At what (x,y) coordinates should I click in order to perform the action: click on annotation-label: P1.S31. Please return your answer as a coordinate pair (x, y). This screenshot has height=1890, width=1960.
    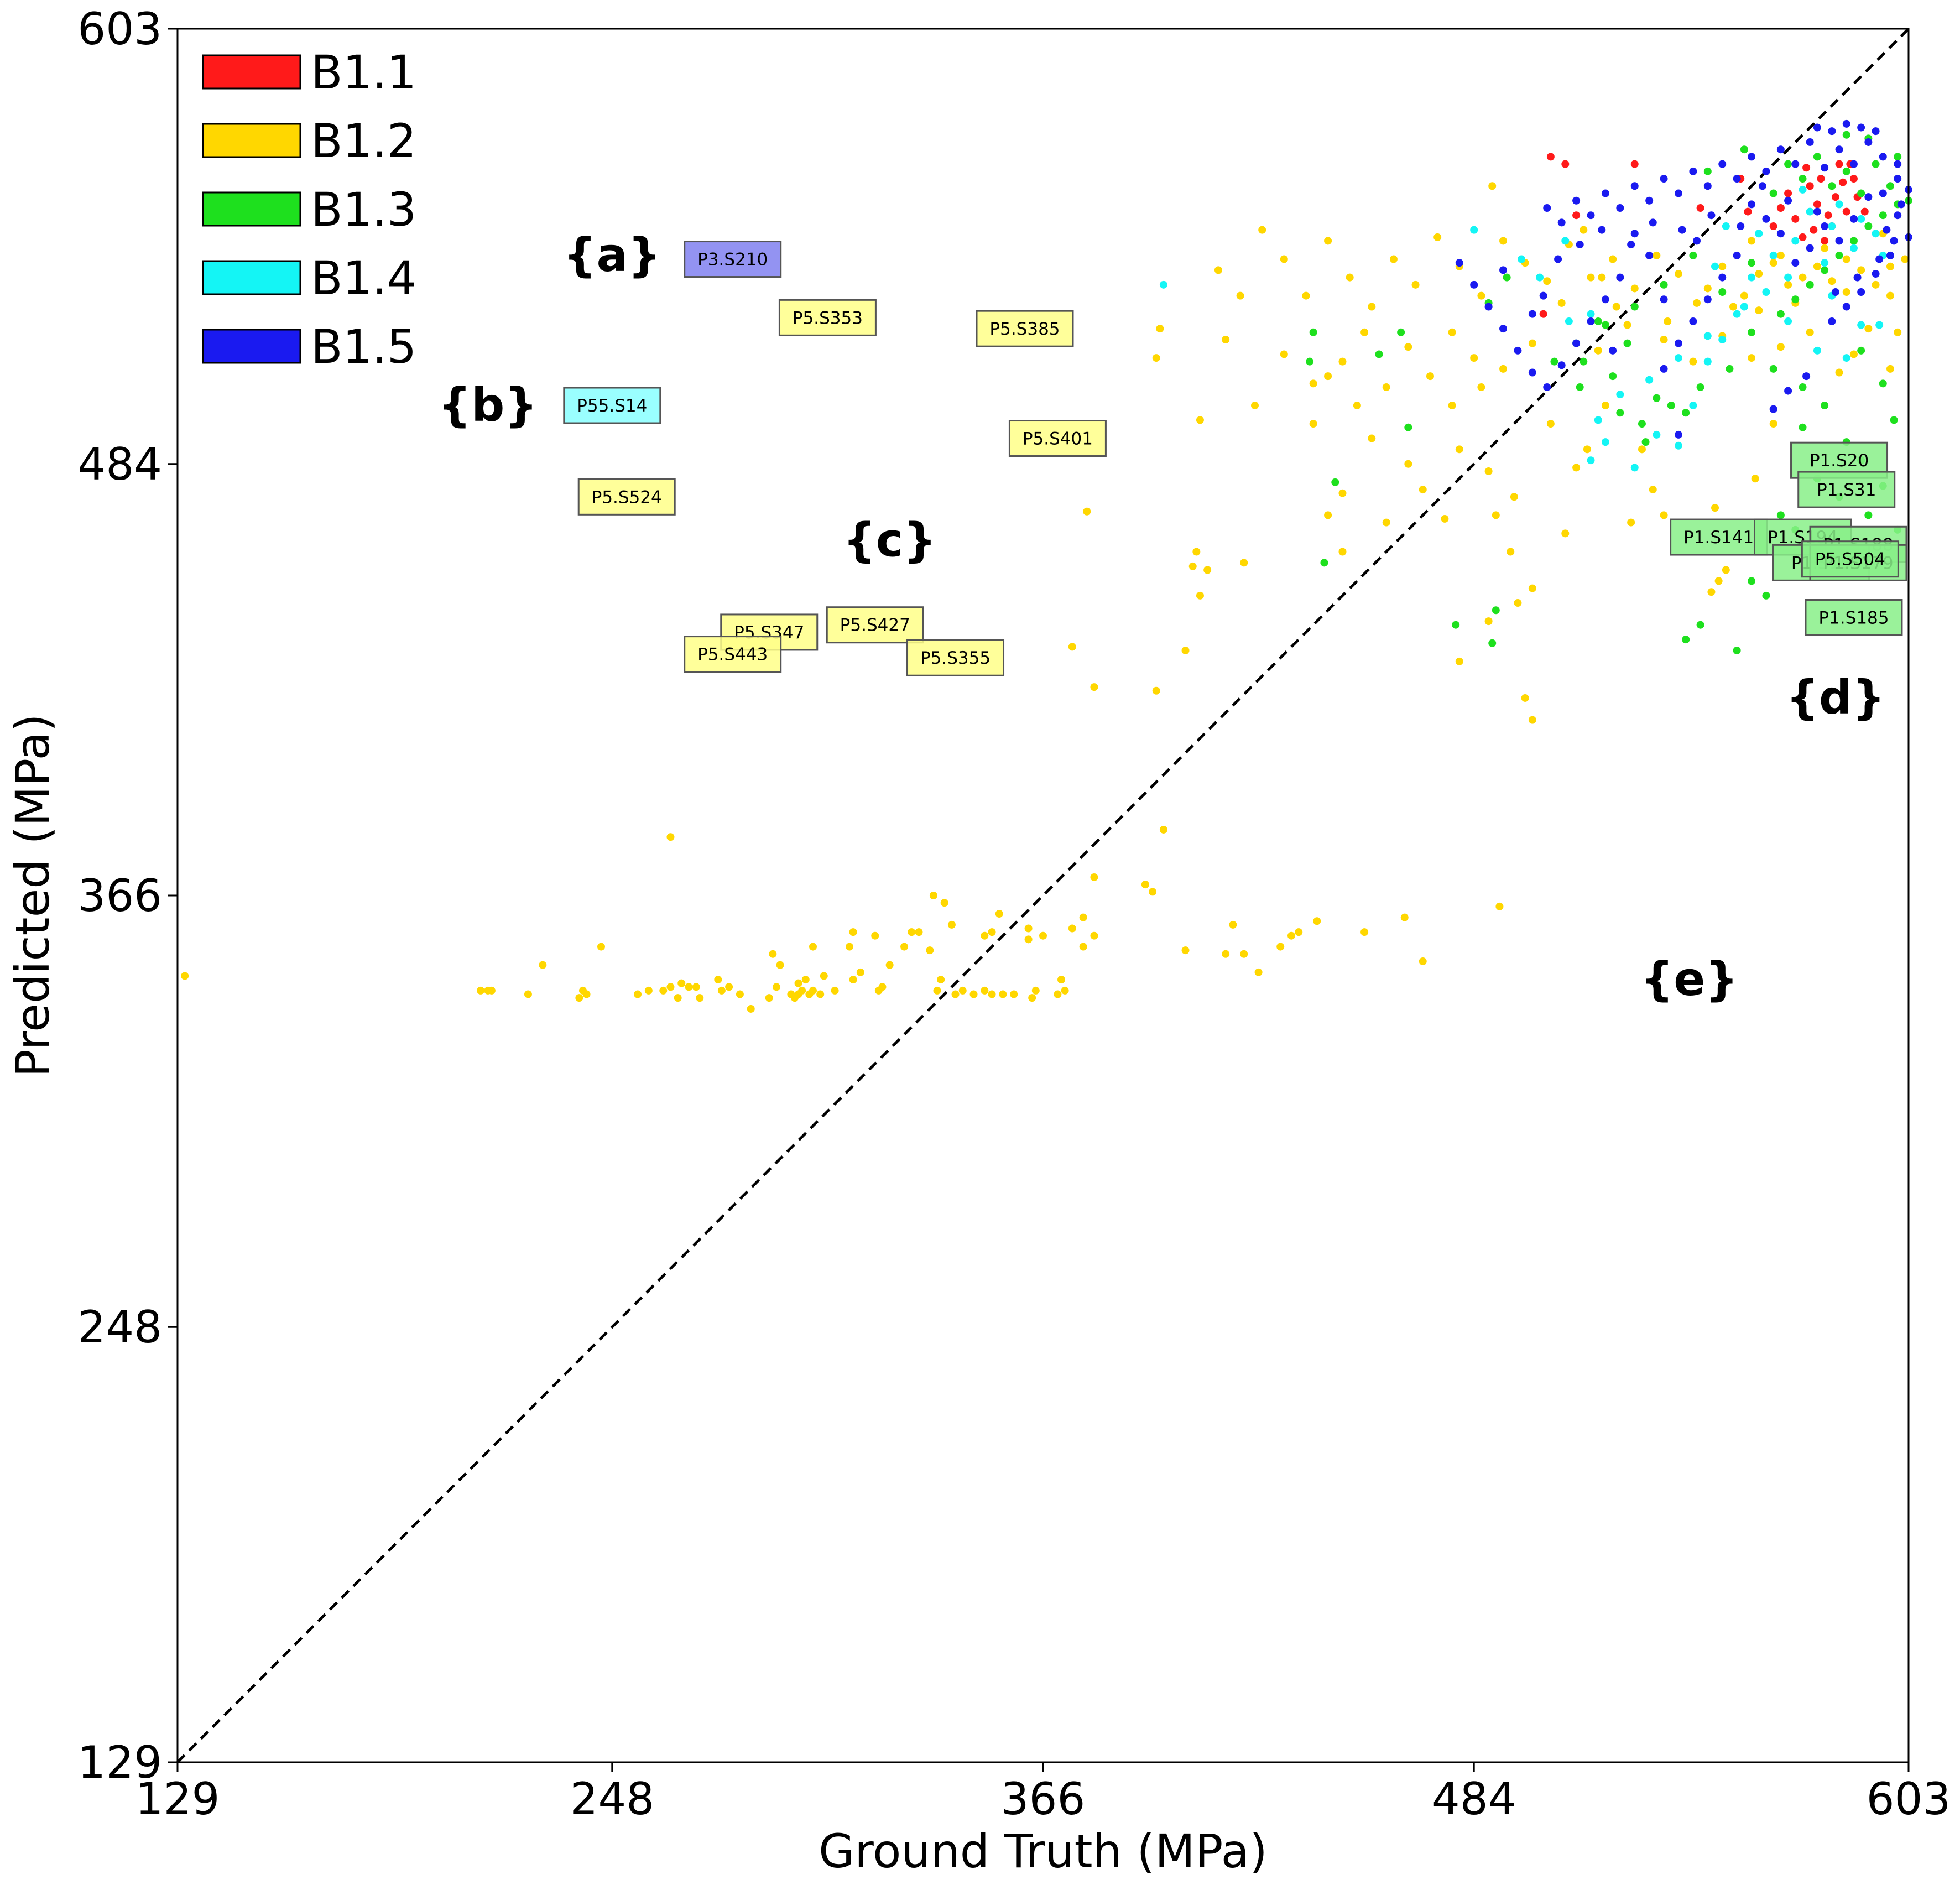
    Looking at the image, I should click on (1846, 490).